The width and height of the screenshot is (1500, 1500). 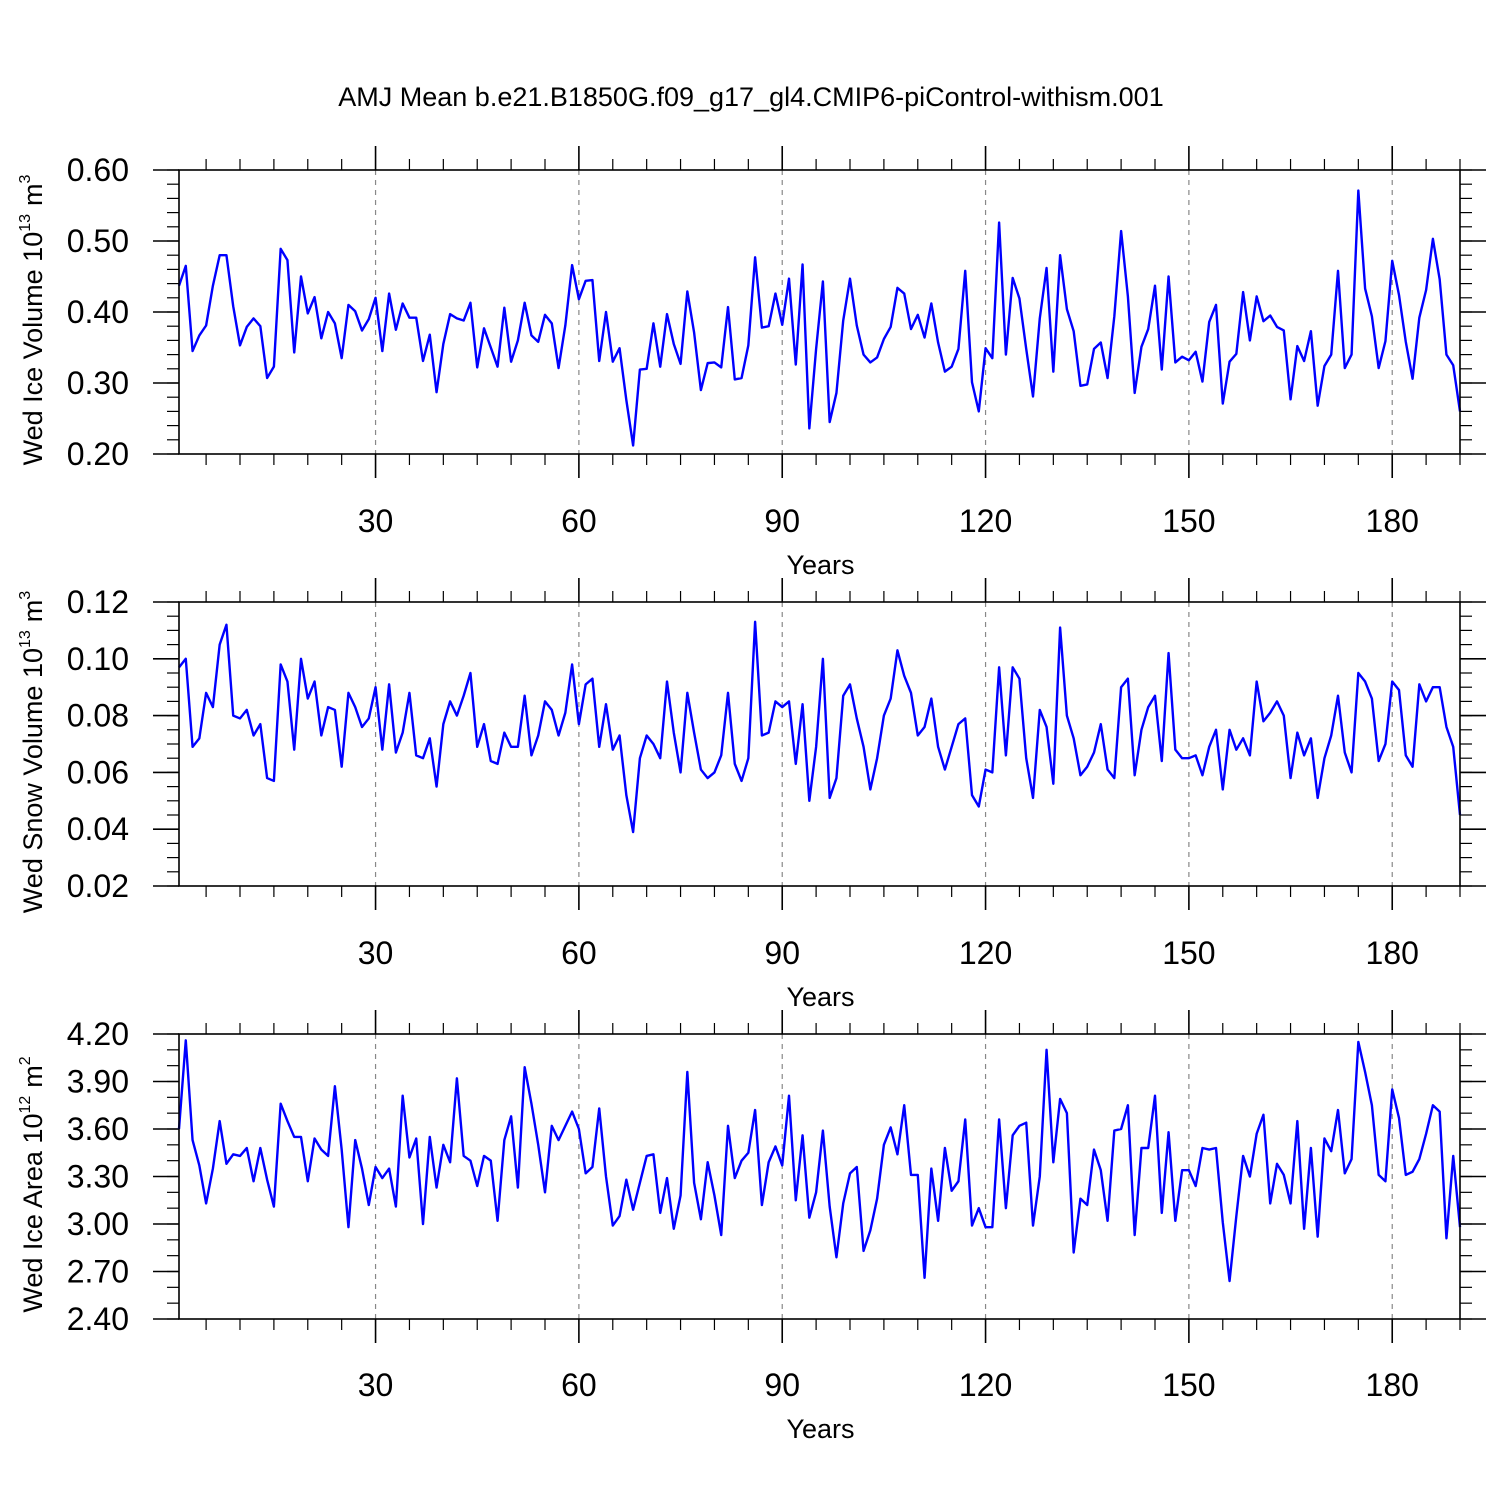 I want to click on y-tick-label: 2.40, so click(x=98, y=1319).